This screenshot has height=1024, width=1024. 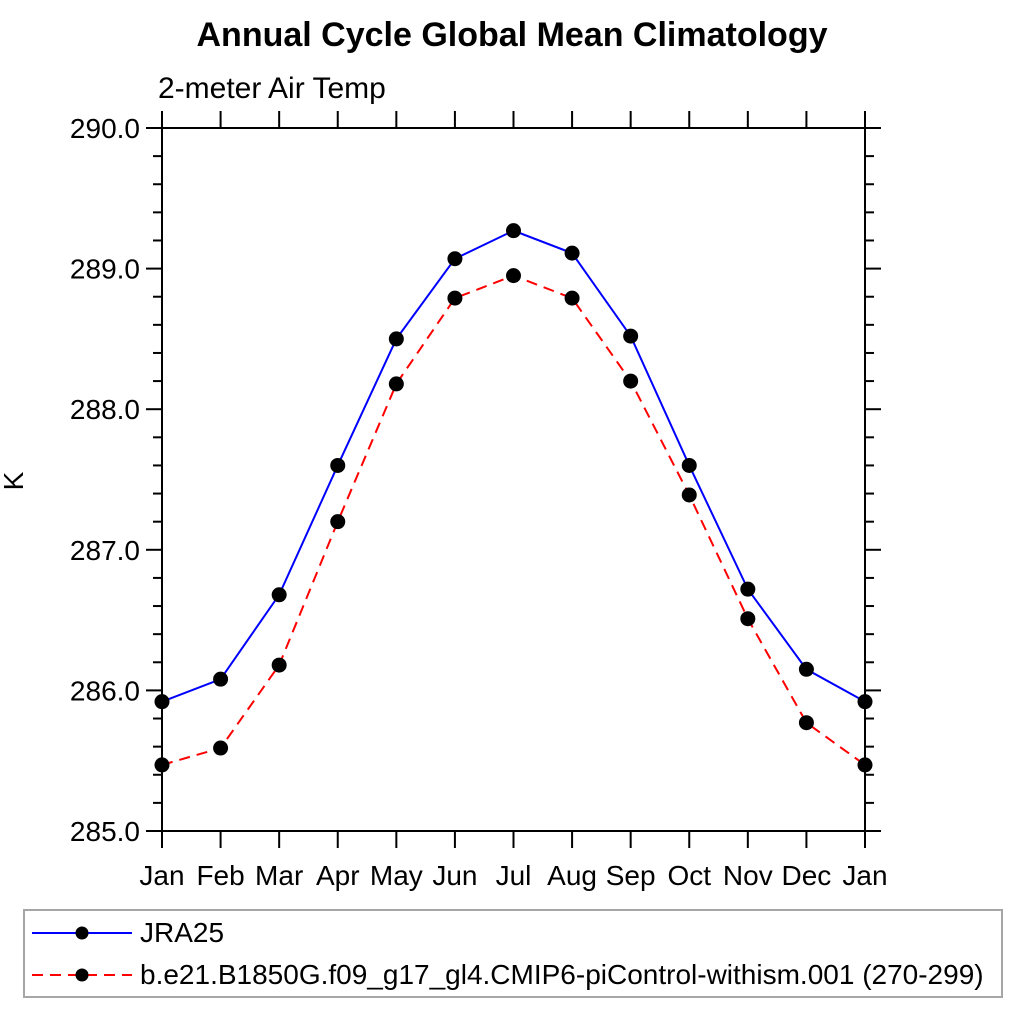 I want to click on y-tick-label: 285.0, so click(x=105, y=831).